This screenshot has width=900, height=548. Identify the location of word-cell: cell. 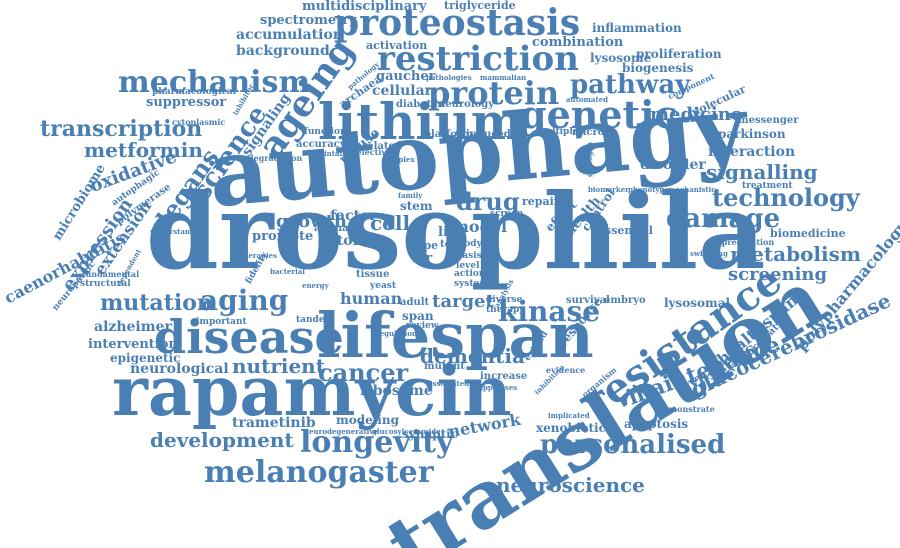
(390, 223).